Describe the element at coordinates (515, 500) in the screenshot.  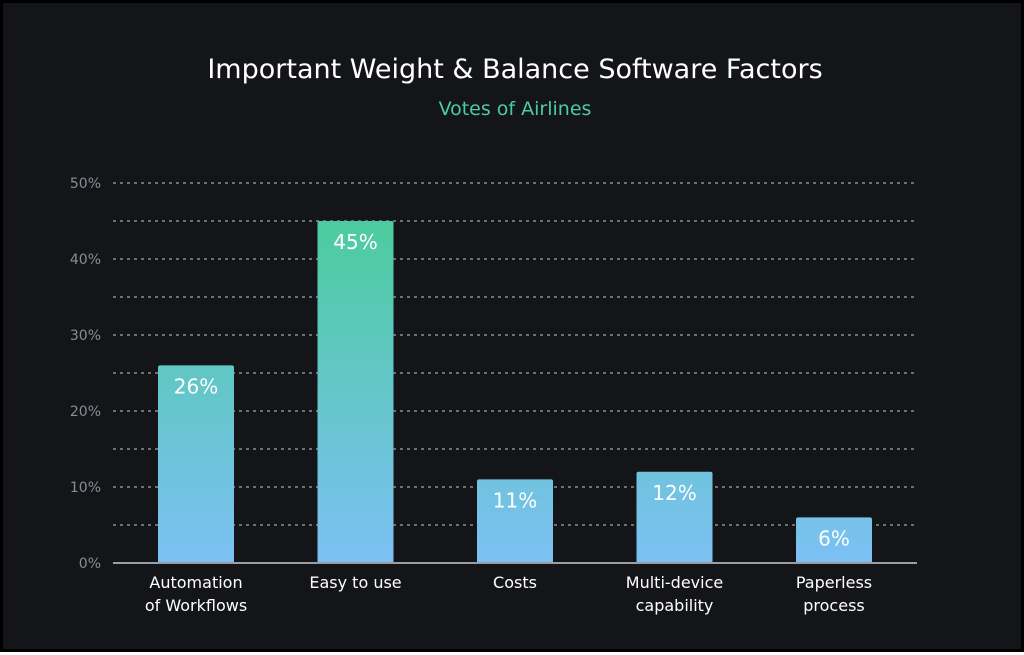
I see `data-label: 11%` at that location.